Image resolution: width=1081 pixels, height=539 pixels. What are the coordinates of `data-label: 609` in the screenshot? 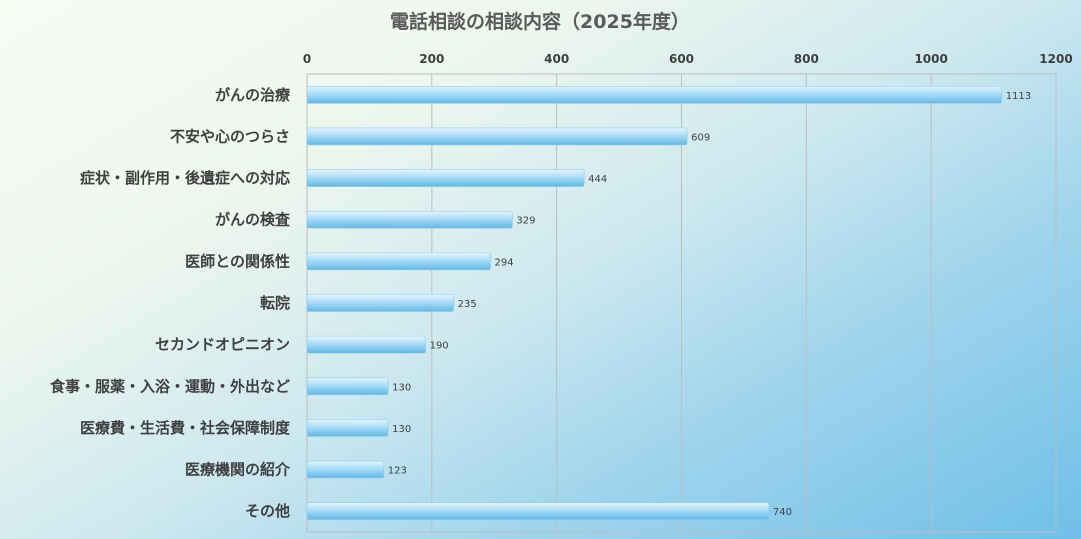 It's located at (700, 137).